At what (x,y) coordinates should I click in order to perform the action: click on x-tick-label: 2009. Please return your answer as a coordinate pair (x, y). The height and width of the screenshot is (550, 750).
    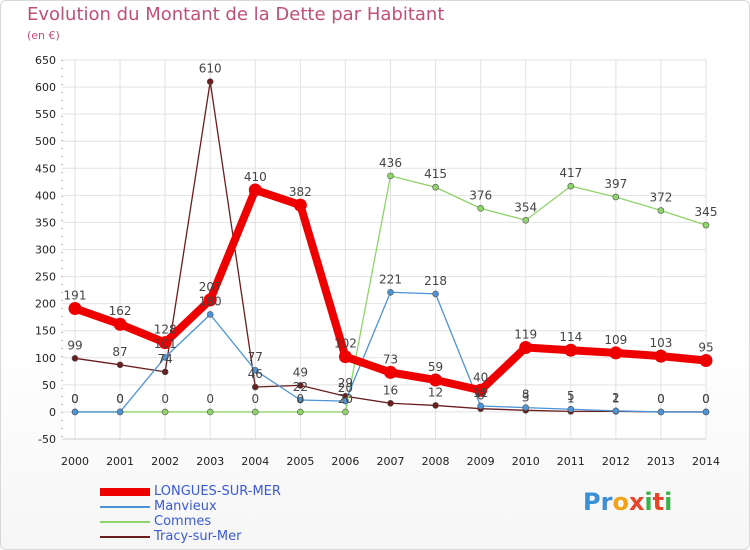
    Looking at the image, I should click on (481, 461).